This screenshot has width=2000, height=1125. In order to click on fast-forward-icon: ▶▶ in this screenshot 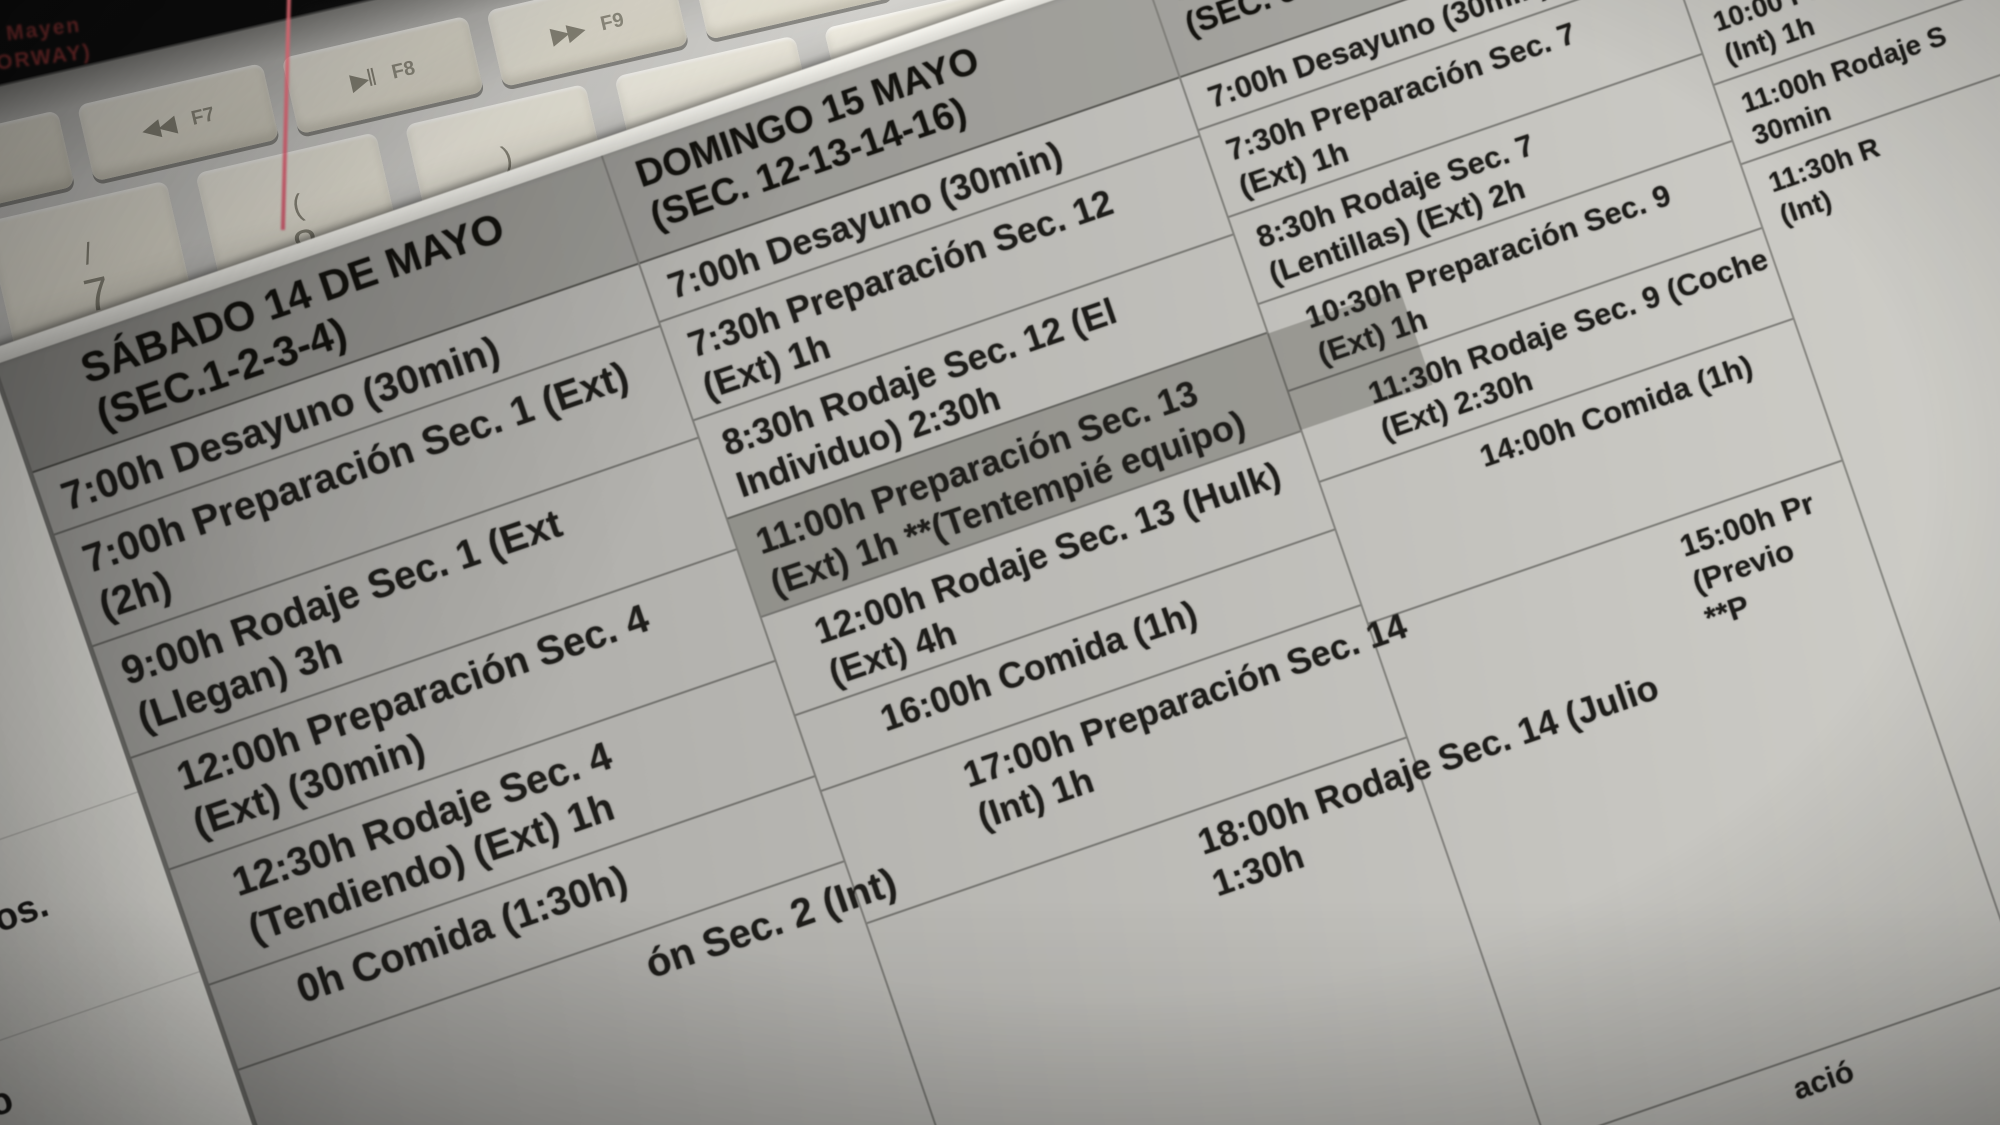, I will do `click(567, 32)`.